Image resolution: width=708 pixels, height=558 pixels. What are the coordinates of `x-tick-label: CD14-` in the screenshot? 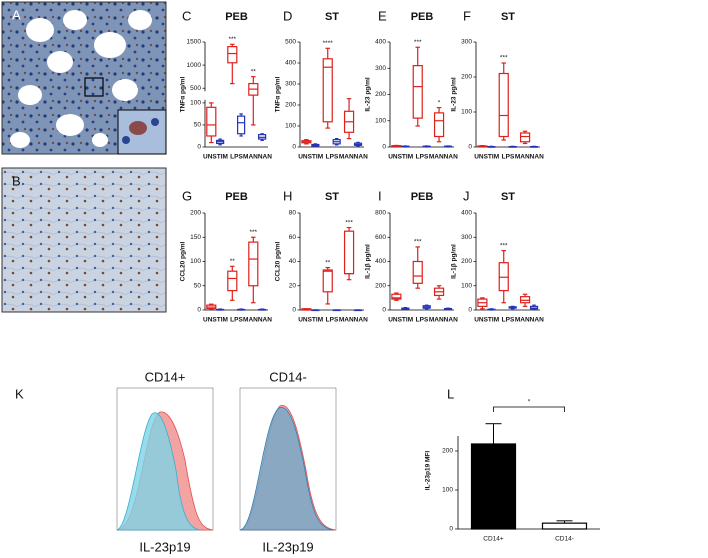 It's located at (564, 539).